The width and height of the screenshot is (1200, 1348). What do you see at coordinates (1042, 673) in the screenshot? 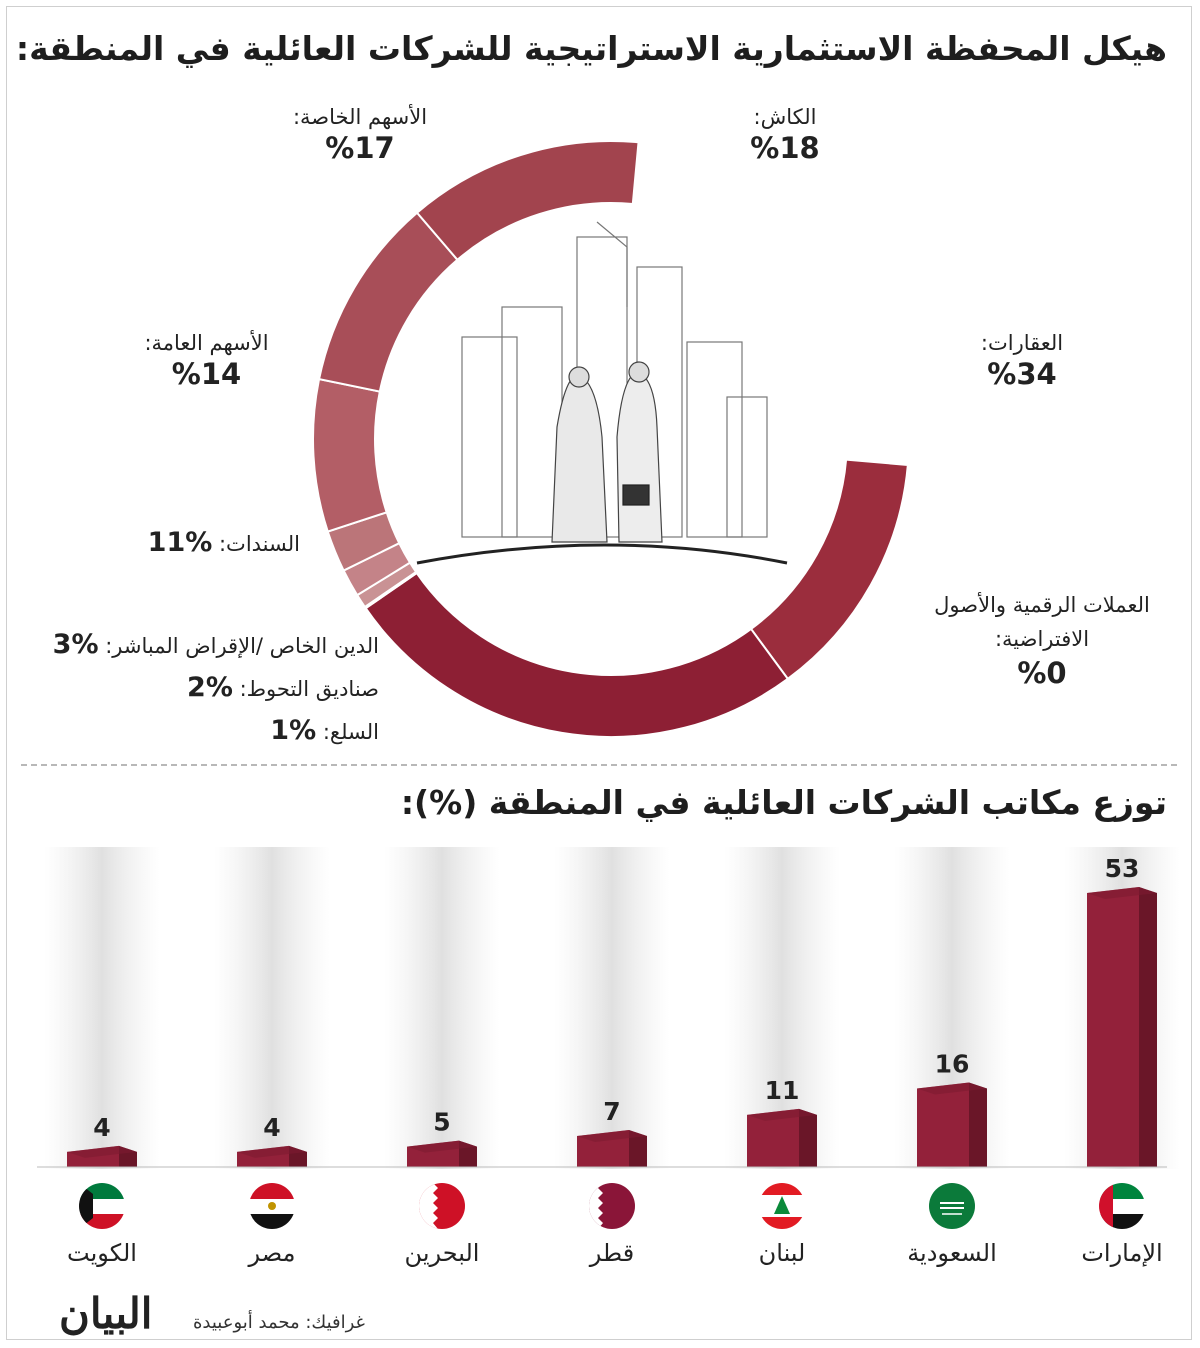
I see `label-crypto-value: %0` at bounding box center [1042, 673].